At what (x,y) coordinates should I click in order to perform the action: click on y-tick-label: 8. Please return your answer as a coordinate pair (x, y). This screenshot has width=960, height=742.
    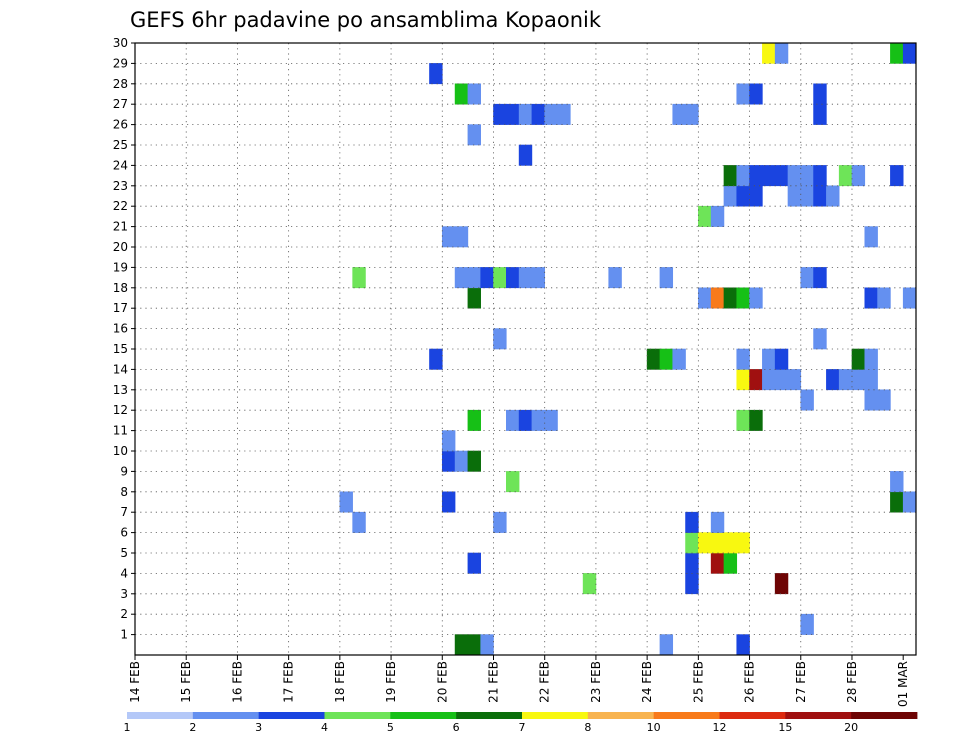
    Looking at the image, I should click on (124, 492).